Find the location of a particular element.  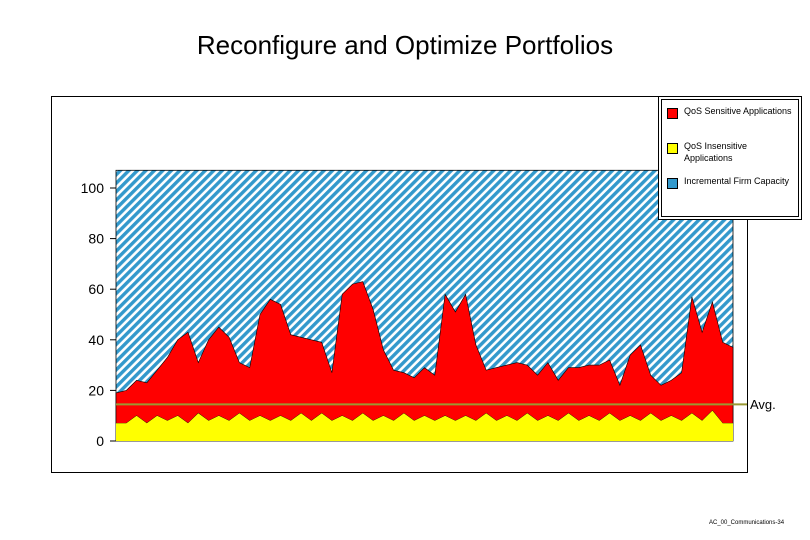

legend-item-capacity: Incremental Firm Capacity is located at coordinates (730, 182).